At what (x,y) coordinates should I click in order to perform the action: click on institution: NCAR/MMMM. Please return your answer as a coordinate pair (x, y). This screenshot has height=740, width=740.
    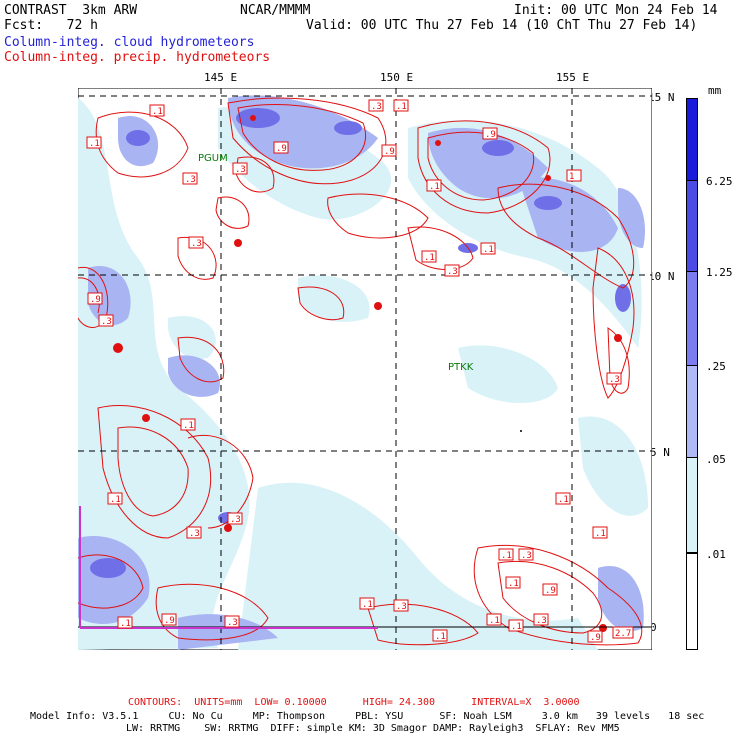
    Looking at the image, I should click on (275, 10).